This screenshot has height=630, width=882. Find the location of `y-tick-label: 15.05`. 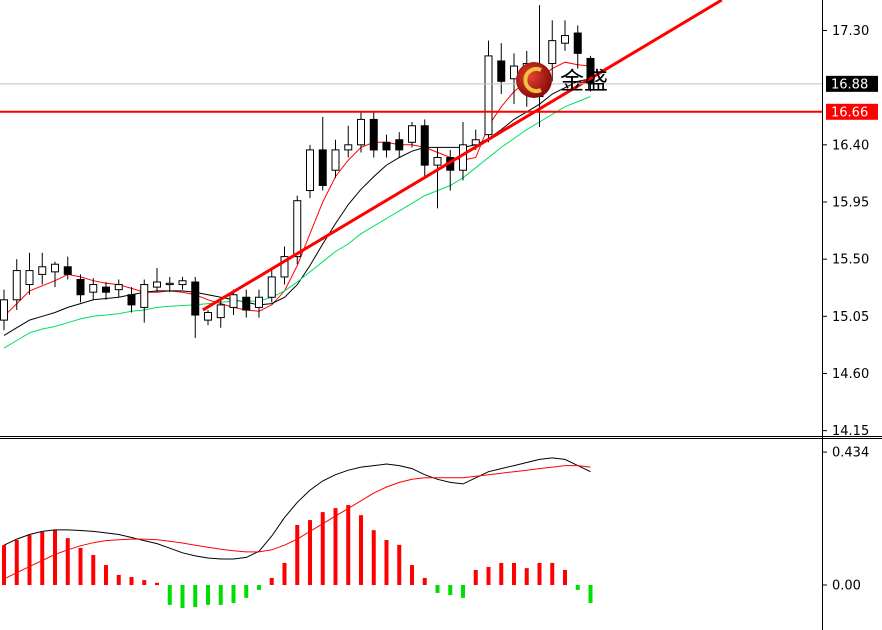

y-tick-label: 15.05 is located at coordinates (850, 317).